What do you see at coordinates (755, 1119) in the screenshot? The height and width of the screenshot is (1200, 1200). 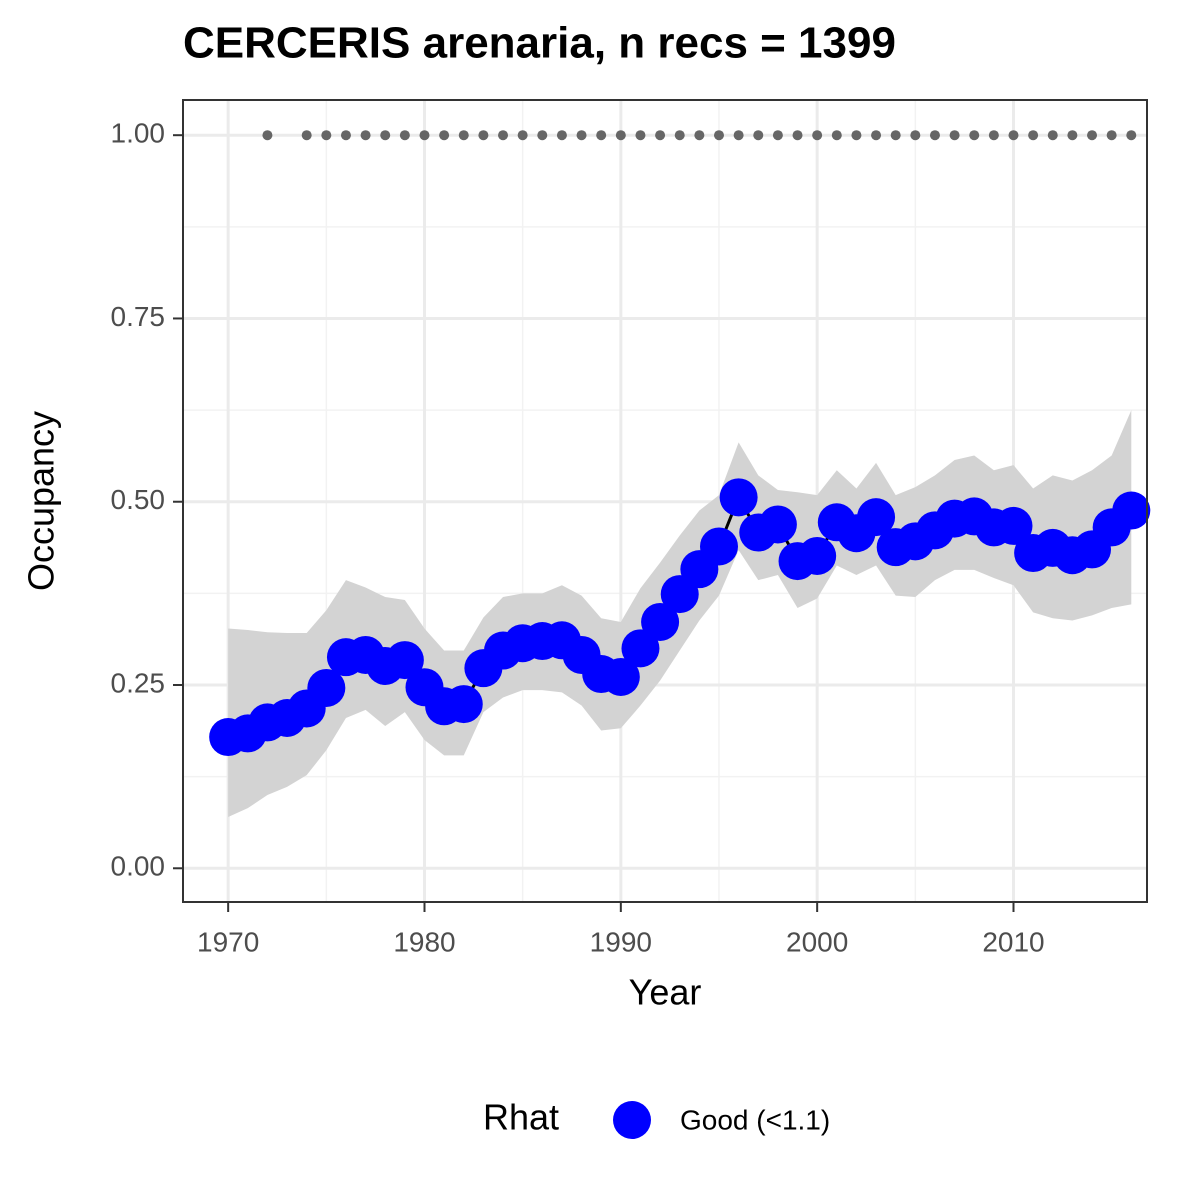 I see `legend-label: Good (<1.1)` at bounding box center [755, 1119].